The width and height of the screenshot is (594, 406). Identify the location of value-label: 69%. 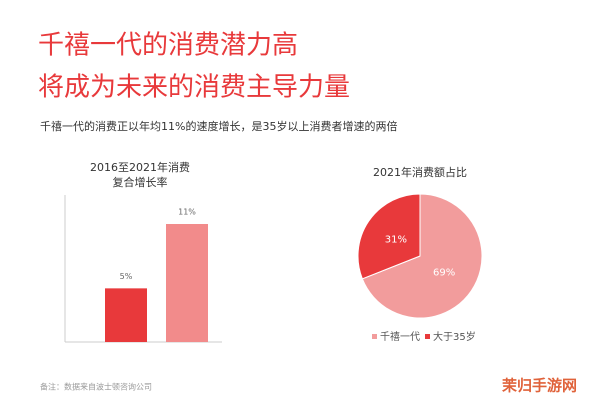
(444, 272).